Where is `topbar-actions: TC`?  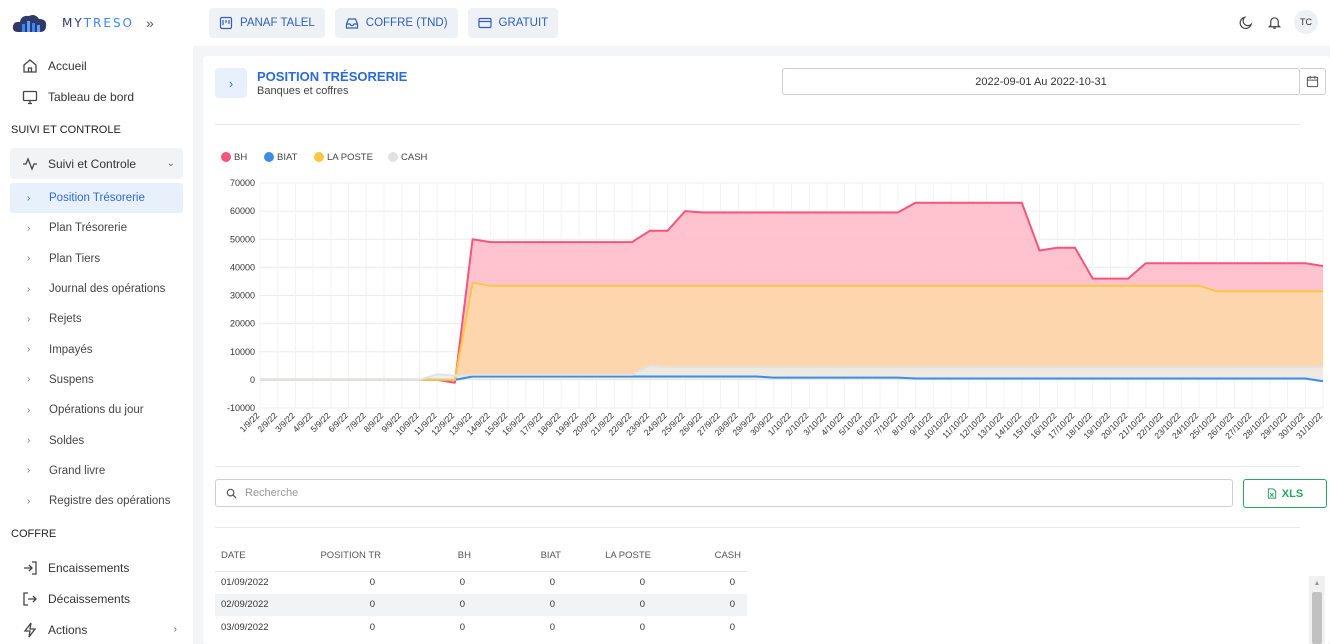 topbar-actions: TC is located at coordinates (1272, 22).